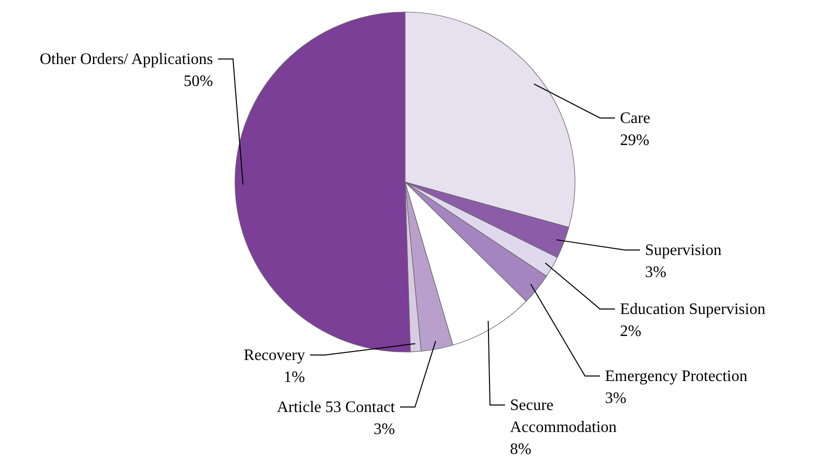 This screenshot has height=476, width=814. What do you see at coordinates (521, 449) in the screenshot?
I see `data-label: 8%` at bounding box center [521, 449].